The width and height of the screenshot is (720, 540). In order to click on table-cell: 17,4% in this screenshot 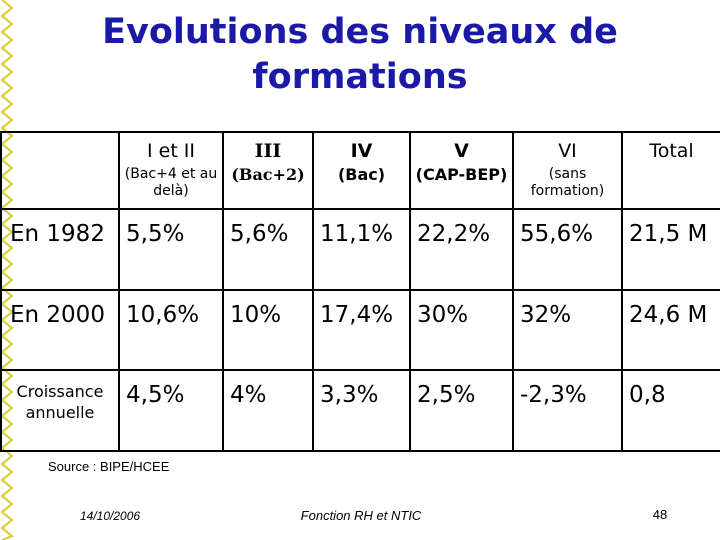, I will do `click(357, 314)`.